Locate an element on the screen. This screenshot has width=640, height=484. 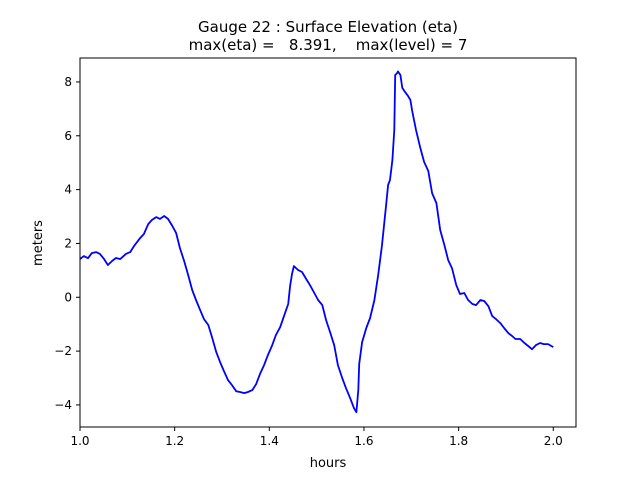
x-tick-label: 1.2 is located at coordinates (174, 441).